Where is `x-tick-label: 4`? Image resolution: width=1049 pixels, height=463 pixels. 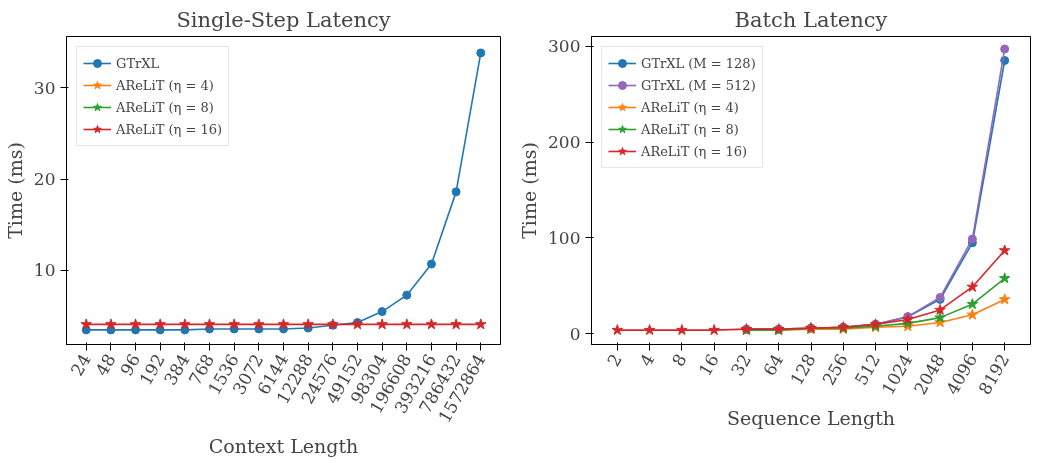 x-tick-label: 4 is located at coordinates (647, 360).